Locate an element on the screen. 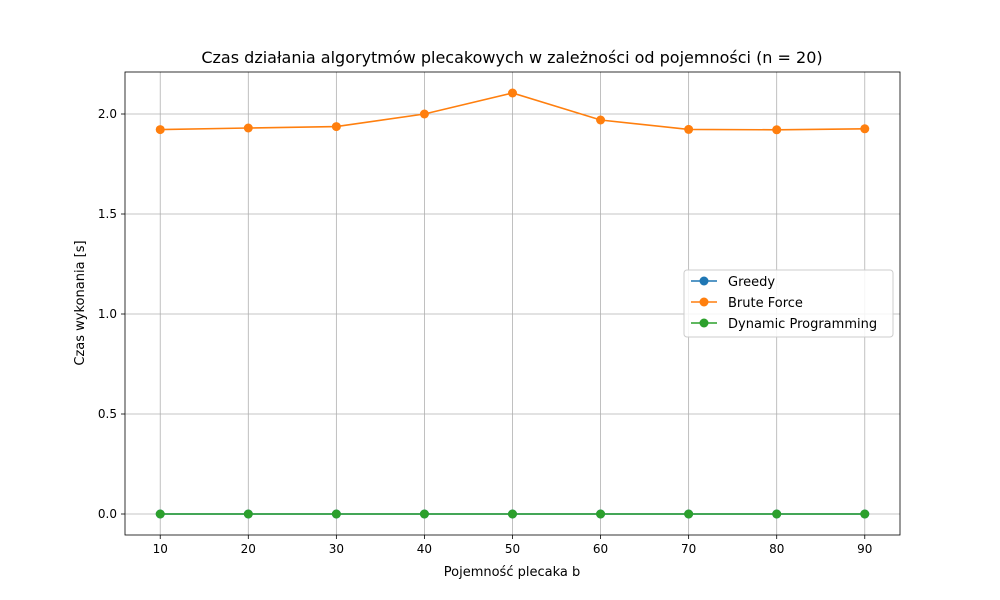  legend-label: Dynamic Programming is located at coordinates (802, 324).